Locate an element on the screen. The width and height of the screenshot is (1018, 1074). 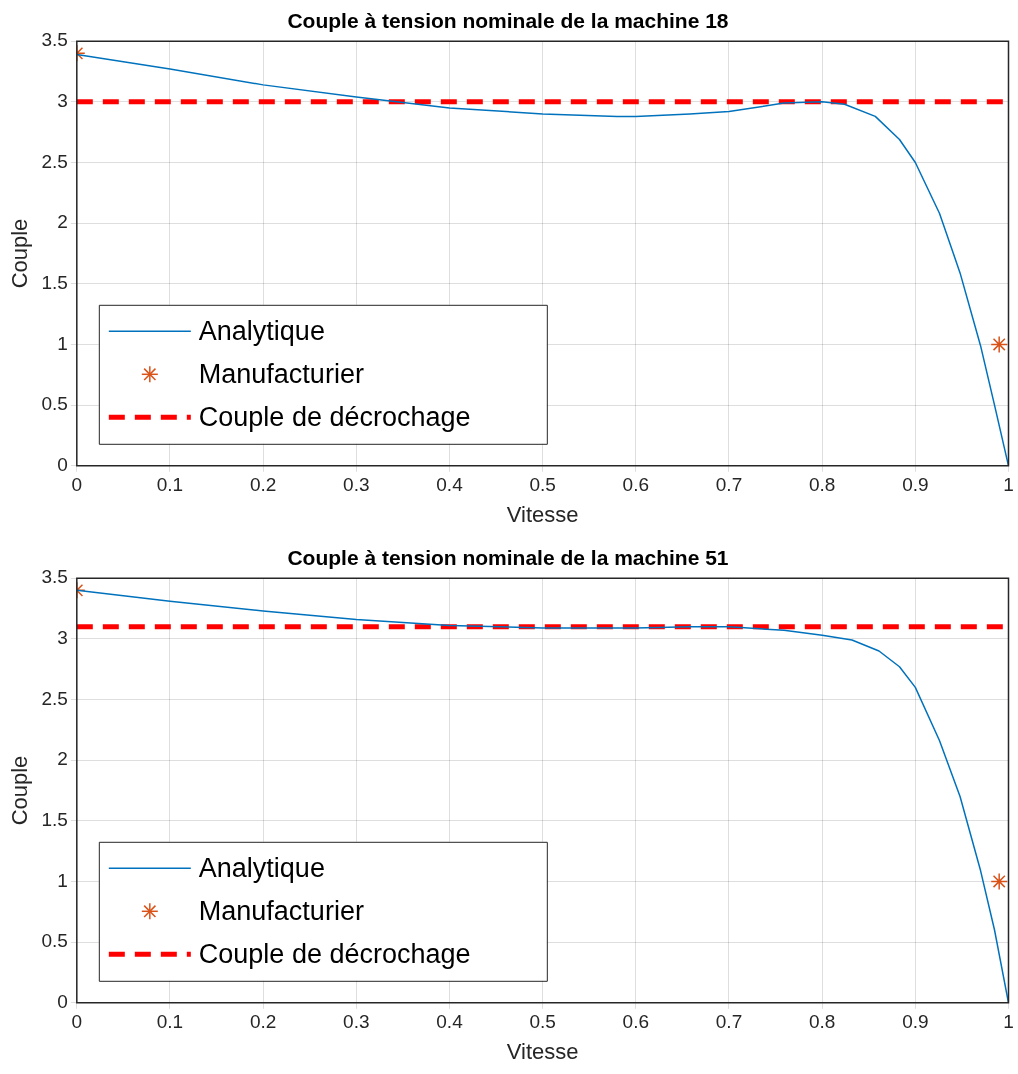
chart-title: Couple à tension nominale de la machine 51 is located at coordinates (508, 558).